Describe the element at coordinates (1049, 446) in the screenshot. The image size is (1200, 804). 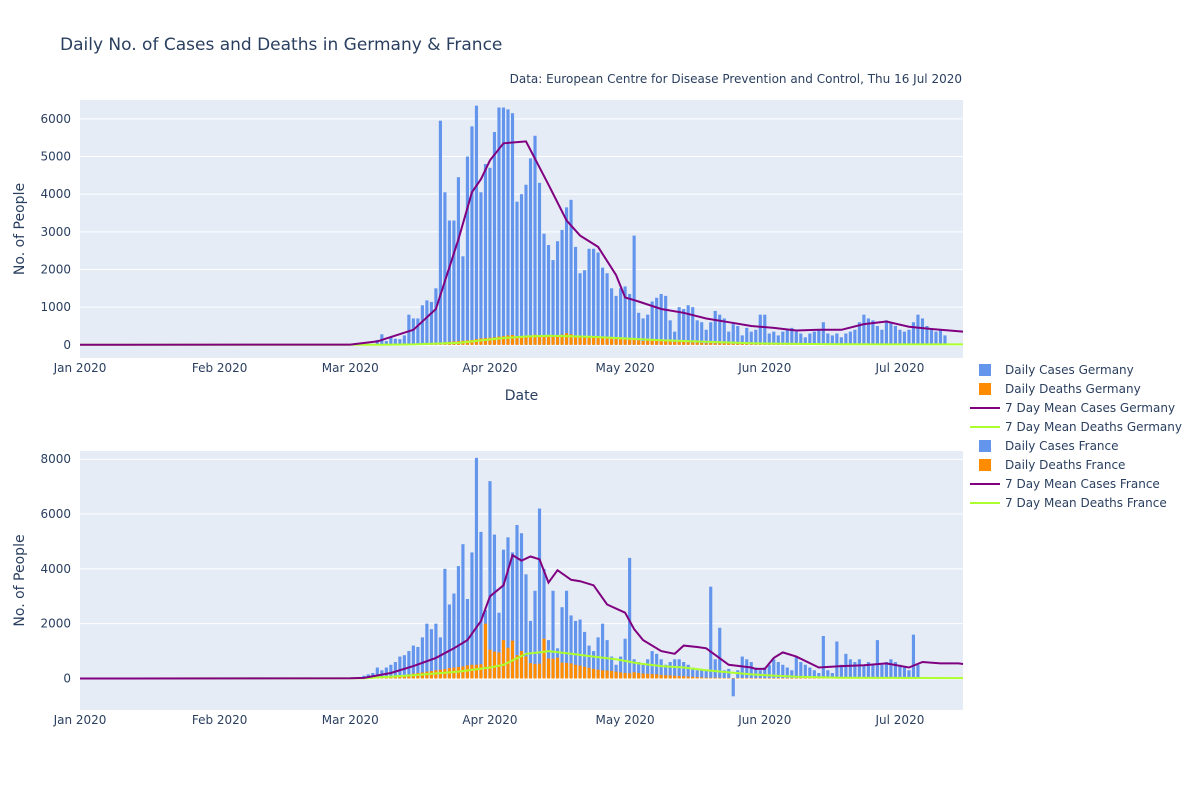
I see `legend-item: Daily Cases France` at that location.